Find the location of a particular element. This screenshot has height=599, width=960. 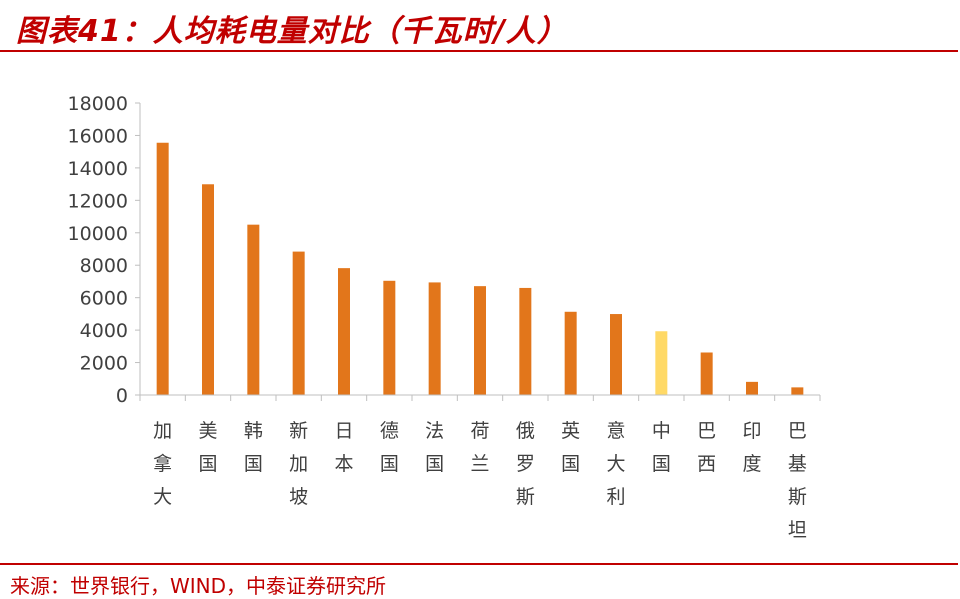

x-tick-label: 利 is located at coordinates (615, 497).